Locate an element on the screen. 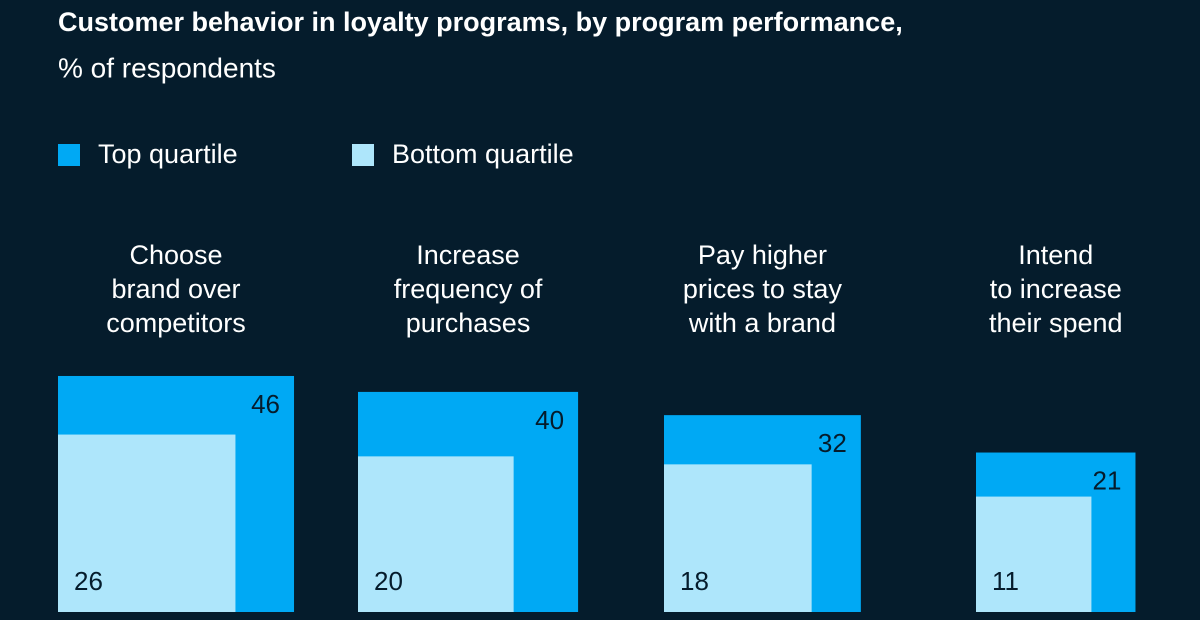 Image resolution: width=1200 pixels, height=620 pixels. category-label: Pay higher prices to stay with a brand is located at coordinates (763, 289).